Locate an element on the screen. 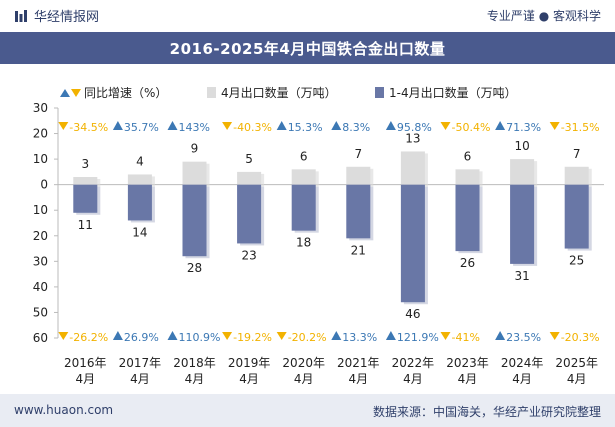  april-value-label: 13 is located at coordinates (412, 138).